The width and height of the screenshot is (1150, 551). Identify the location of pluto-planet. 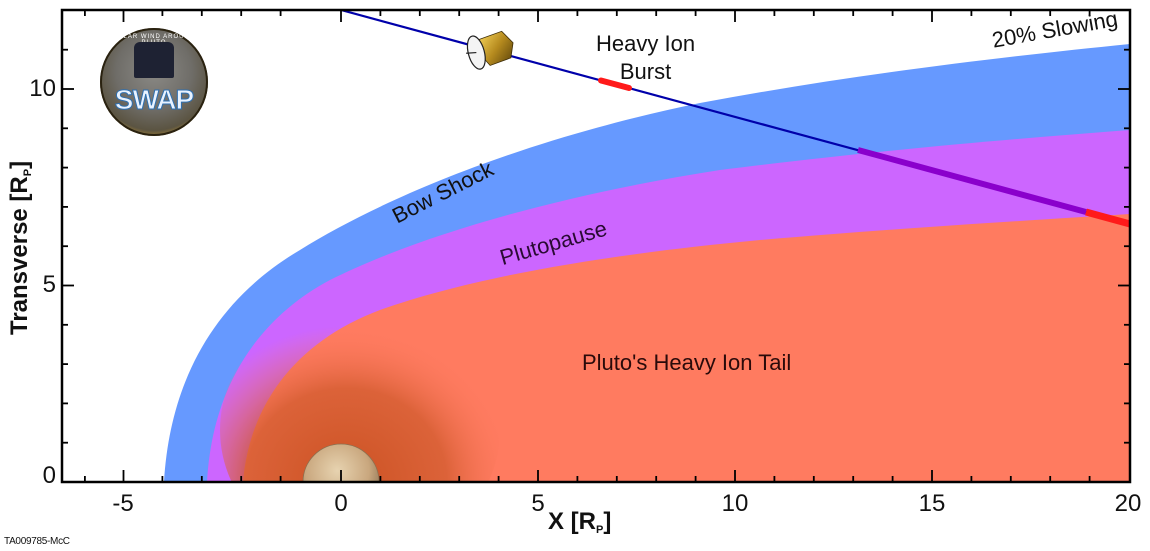
(341, 462).